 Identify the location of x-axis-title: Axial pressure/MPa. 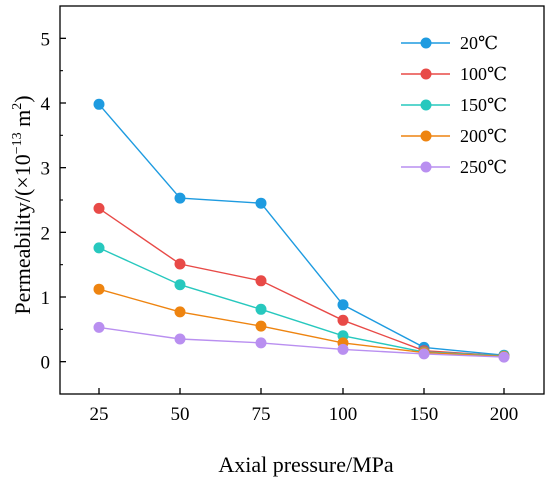
(306, 464).